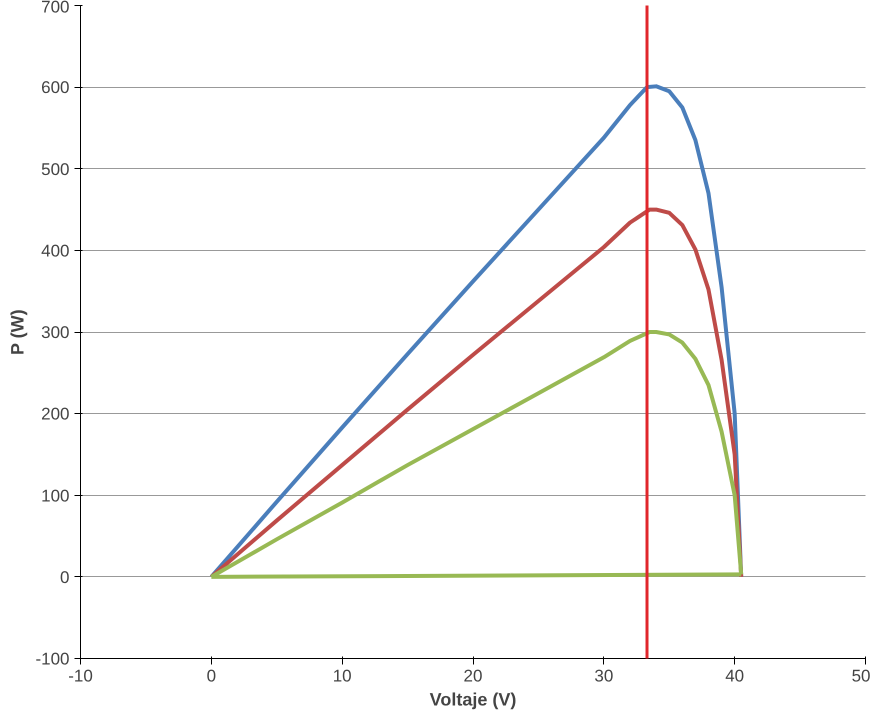  I want to click on x-tick-label: -10, so click(80, 676).